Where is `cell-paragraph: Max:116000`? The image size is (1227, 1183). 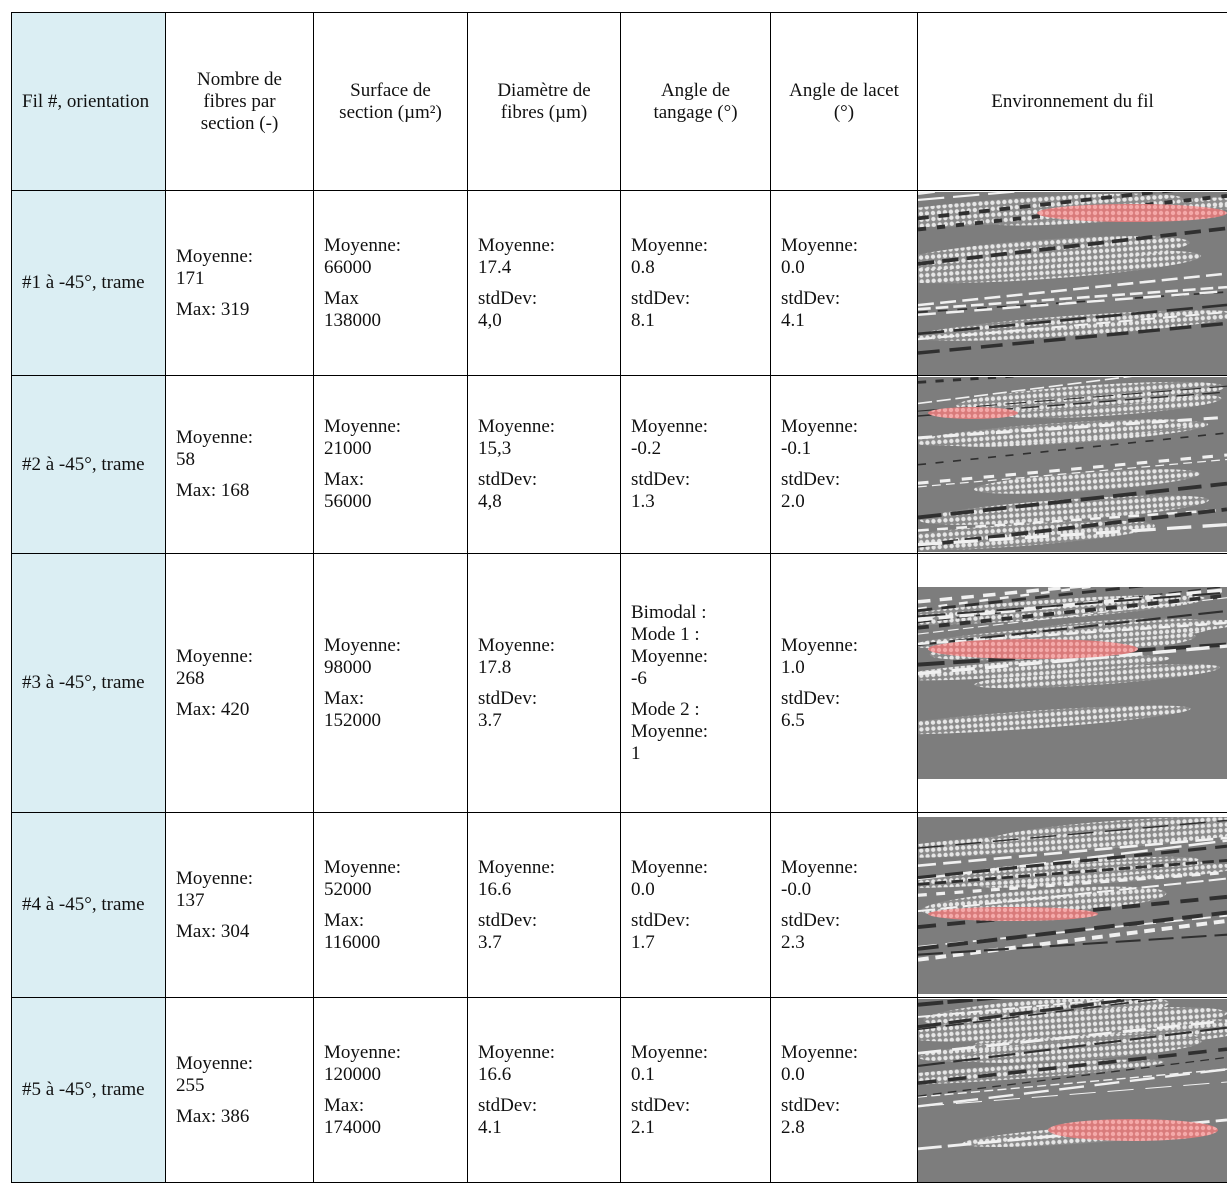
cell-paragraph: Max:116000 is located at coordinates (390, 932).